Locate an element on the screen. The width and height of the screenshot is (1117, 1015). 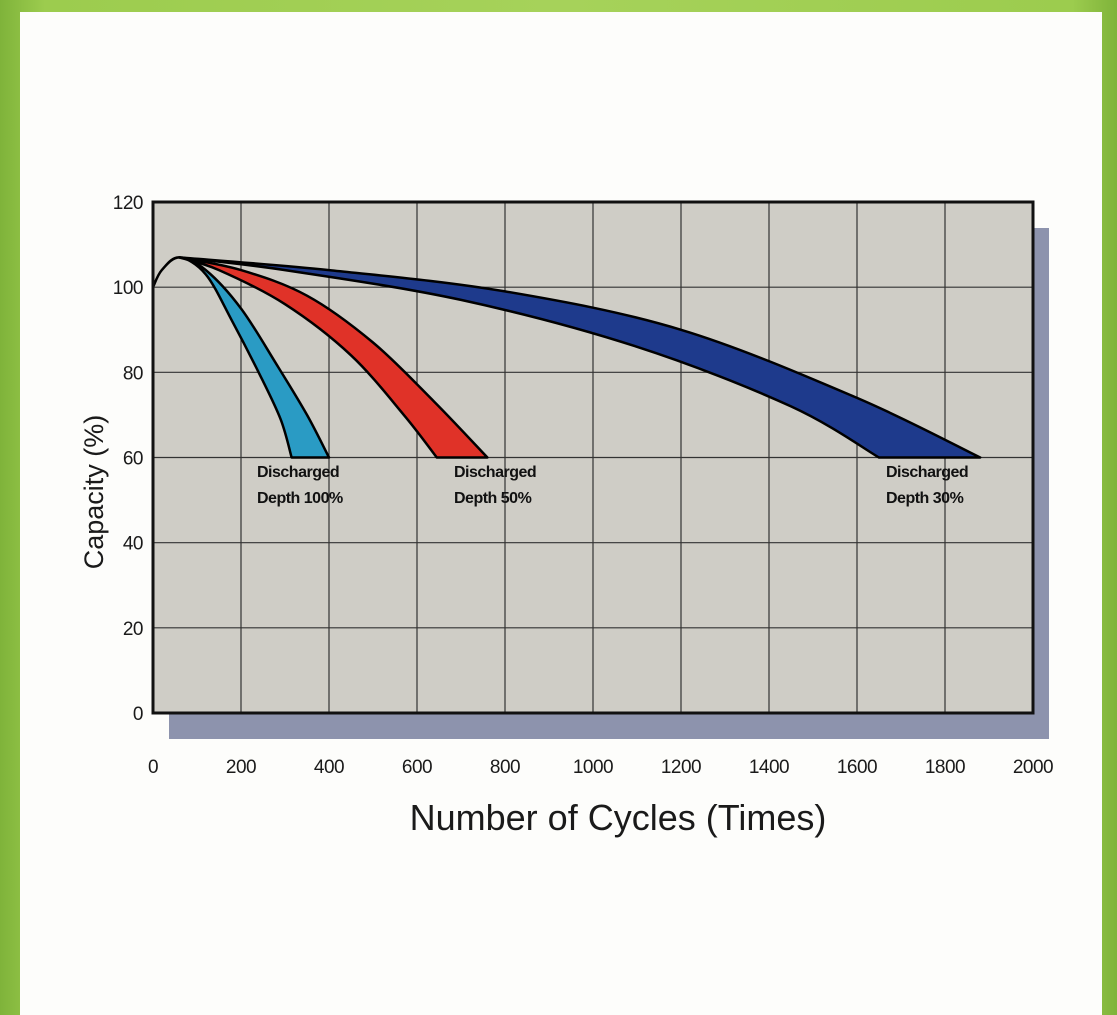
series-annotation: Depth 50% is located at coordinates (493, 498).